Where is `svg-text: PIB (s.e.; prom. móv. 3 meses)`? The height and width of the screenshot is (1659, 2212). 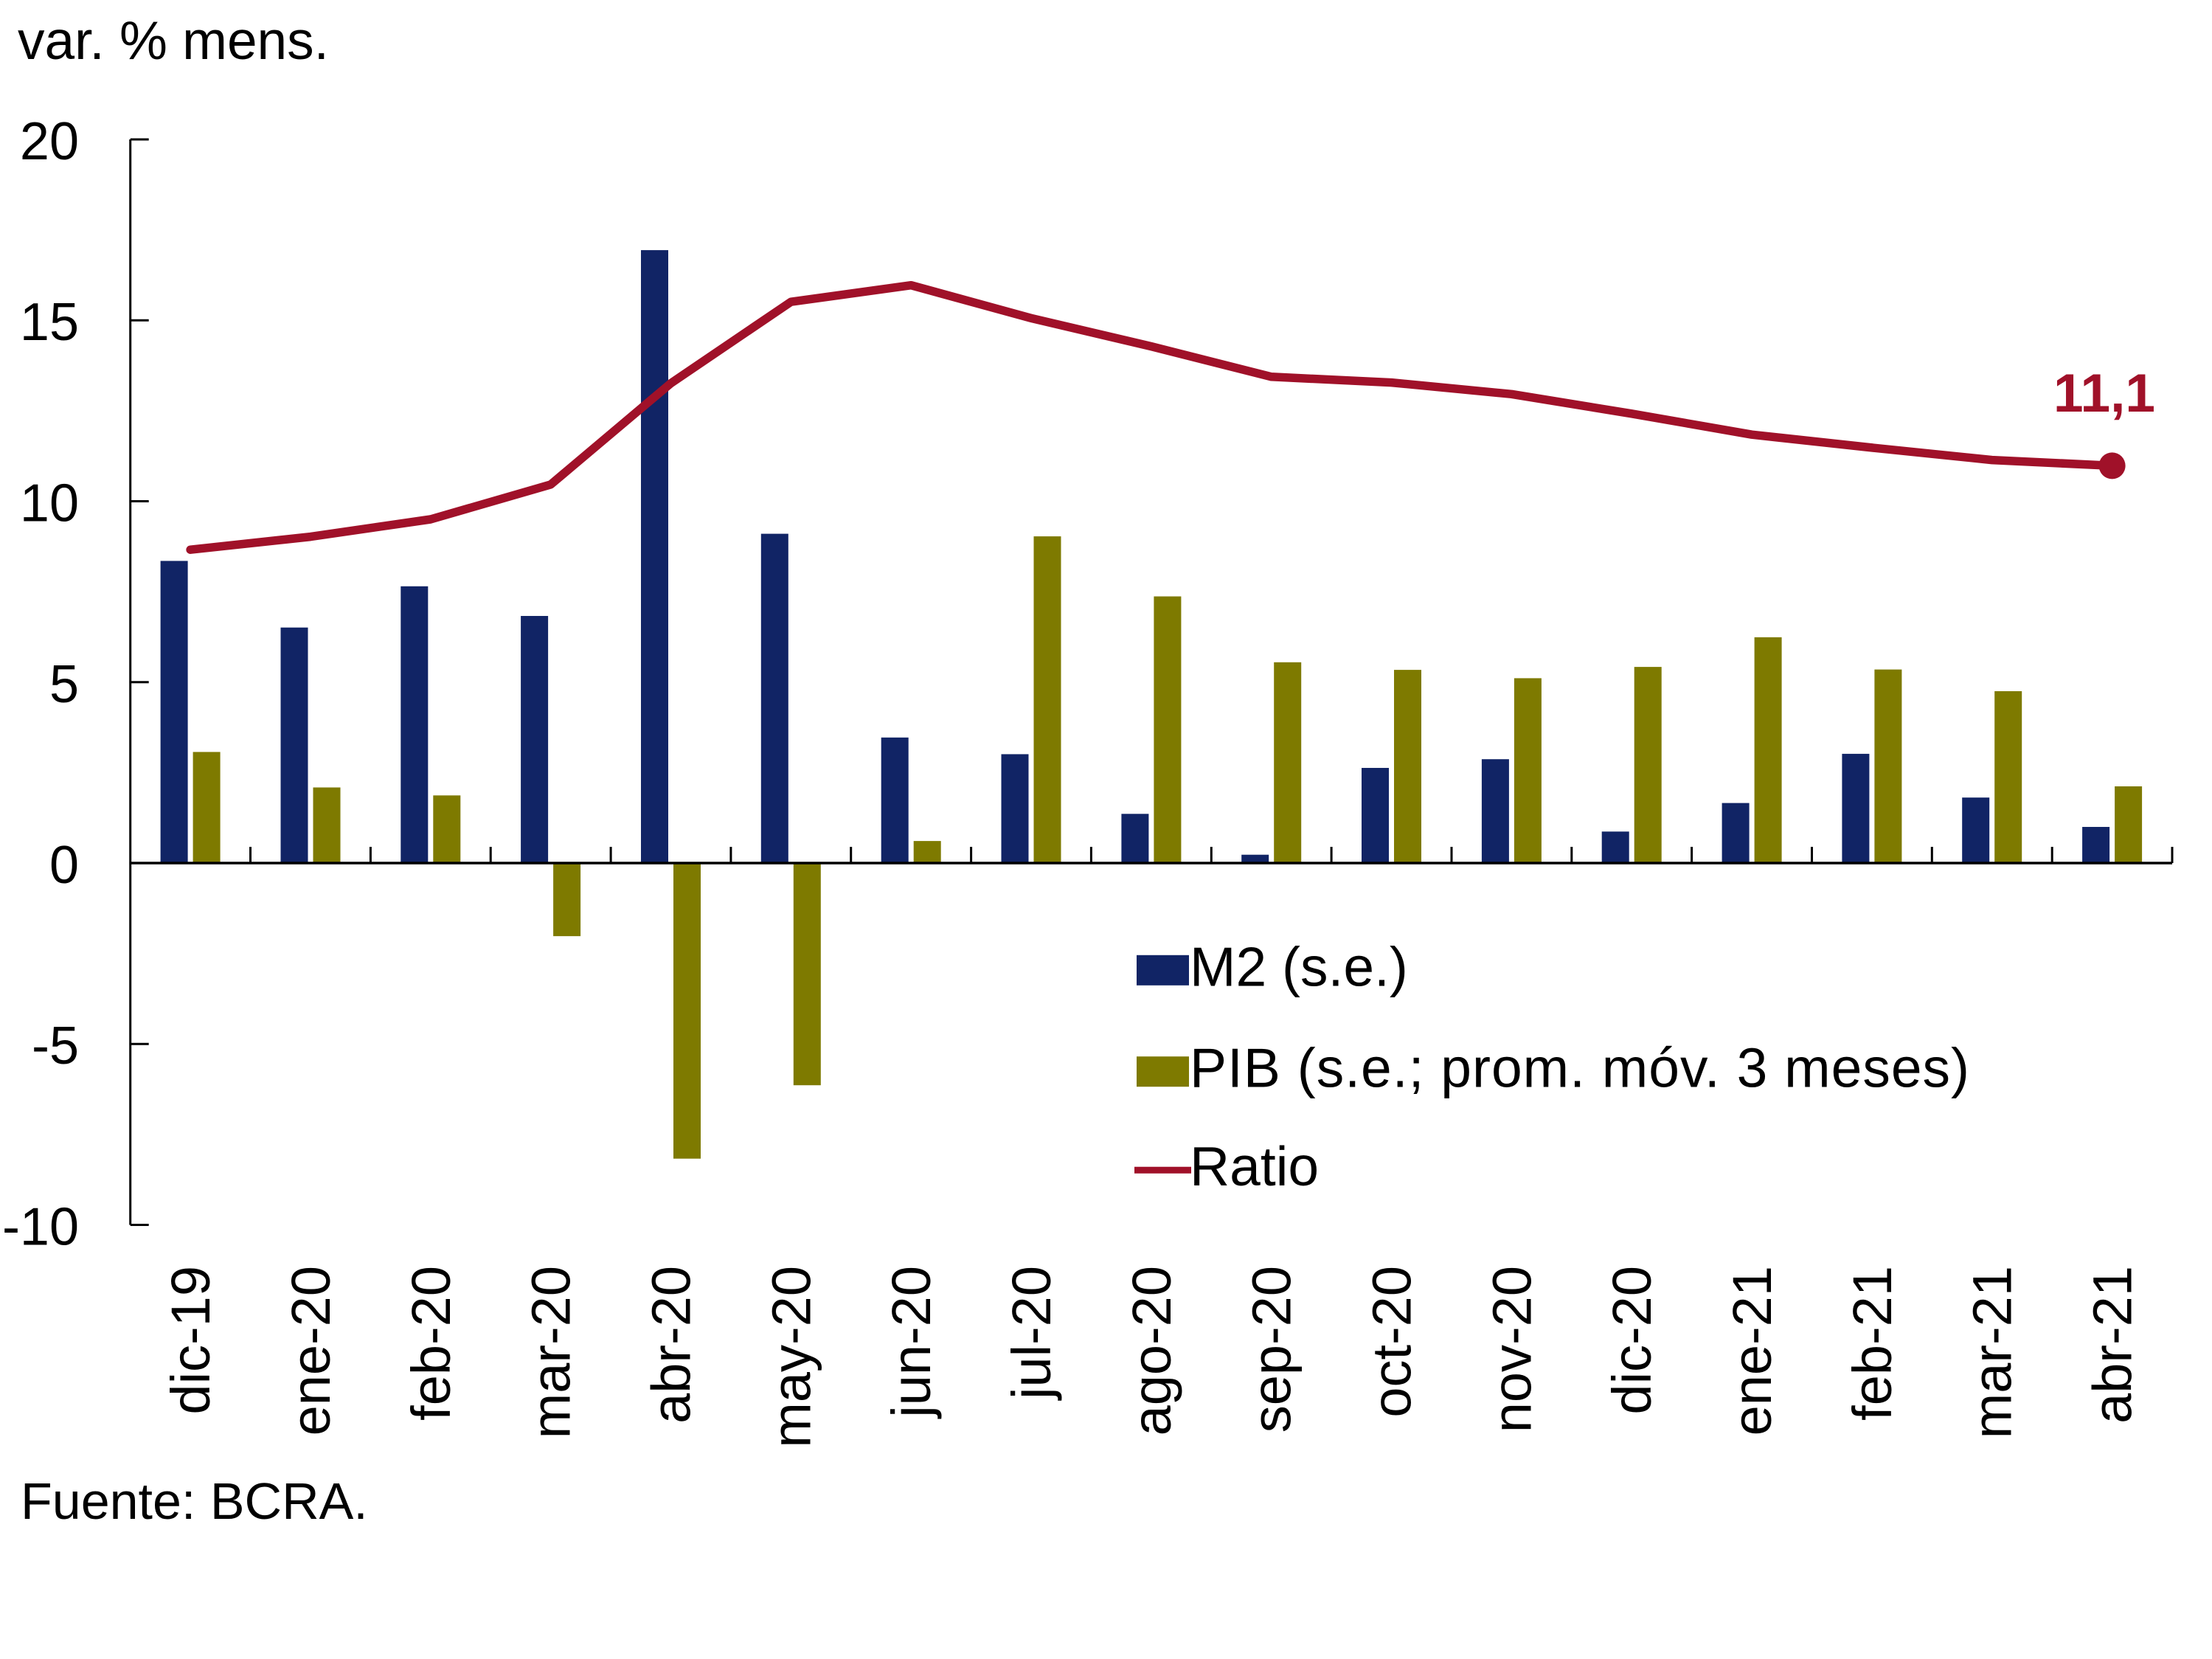 svg-text: PIB (s.e.; prom. móv. 3 meses) is located at coordinates (1580, 1068).